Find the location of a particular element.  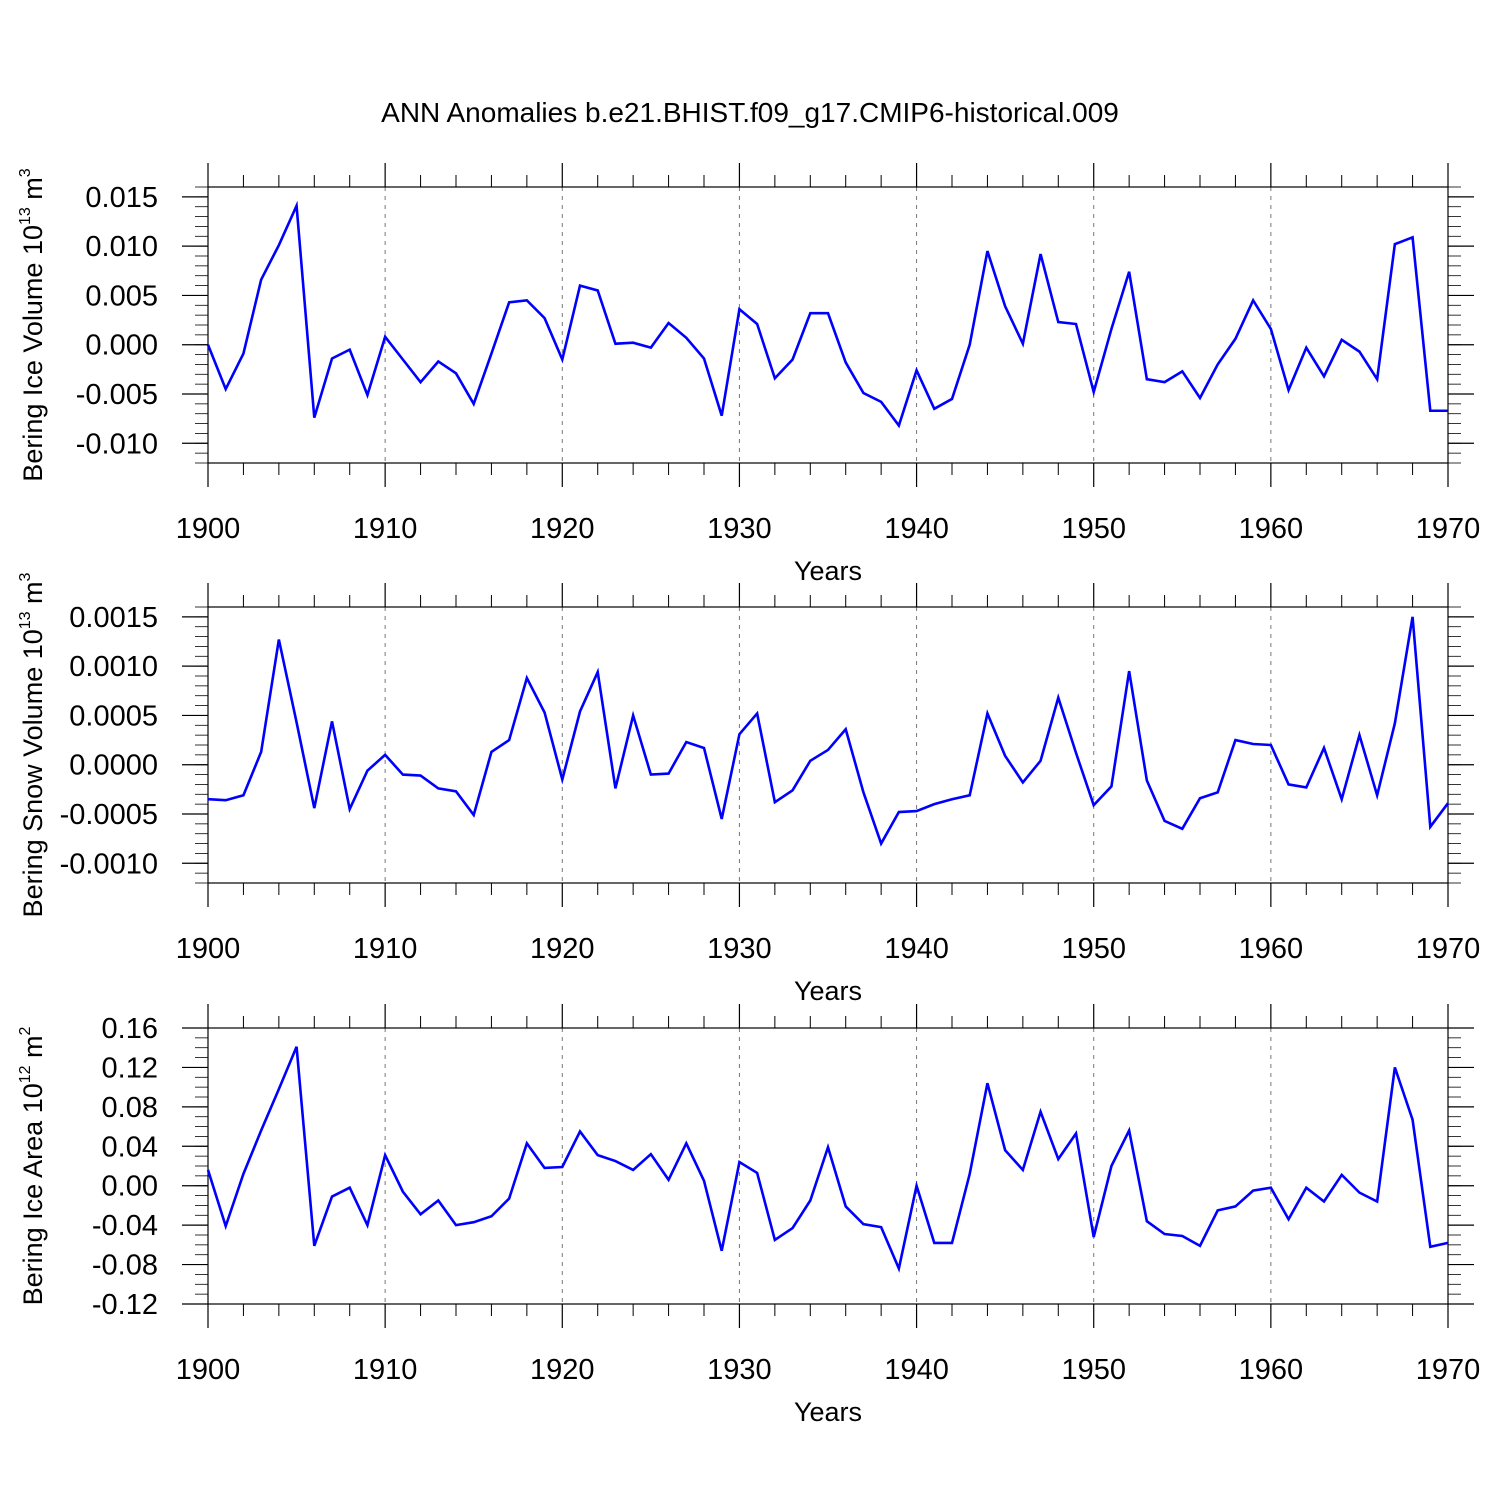

y-axis-title: Bering Ice Area 1012 m2 is located at coordinates (32, 1165).